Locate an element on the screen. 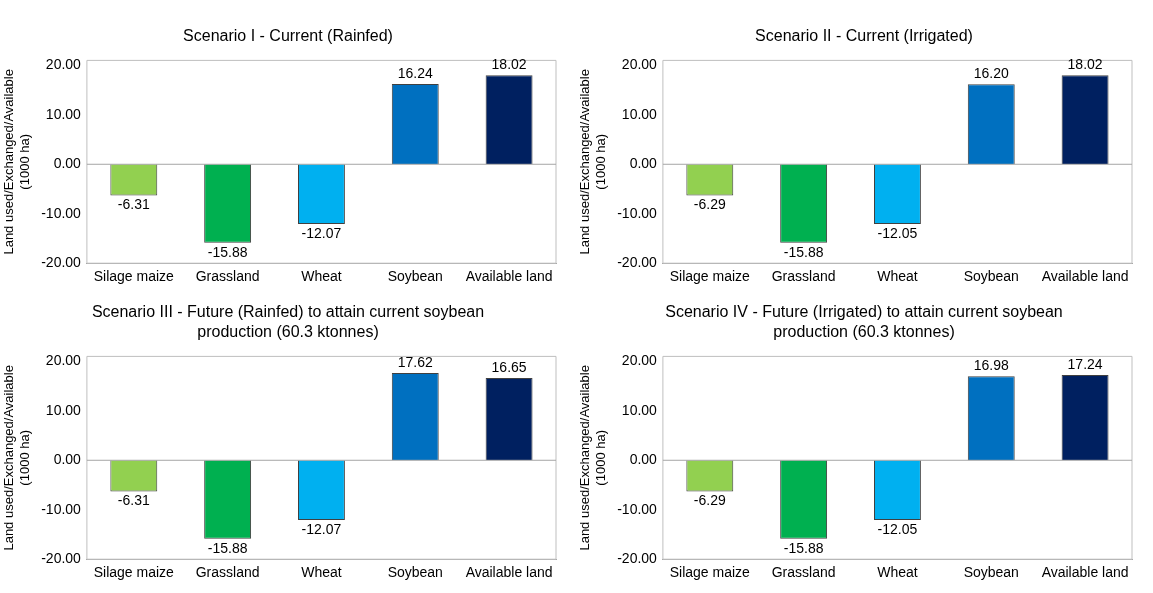 The width and height of the screenshot is (1153, 593). chart-title: Scenario III - Future (Rainfed) to attain current soybean production (60.3 ktonnes) is located at coordinates (288, 322).